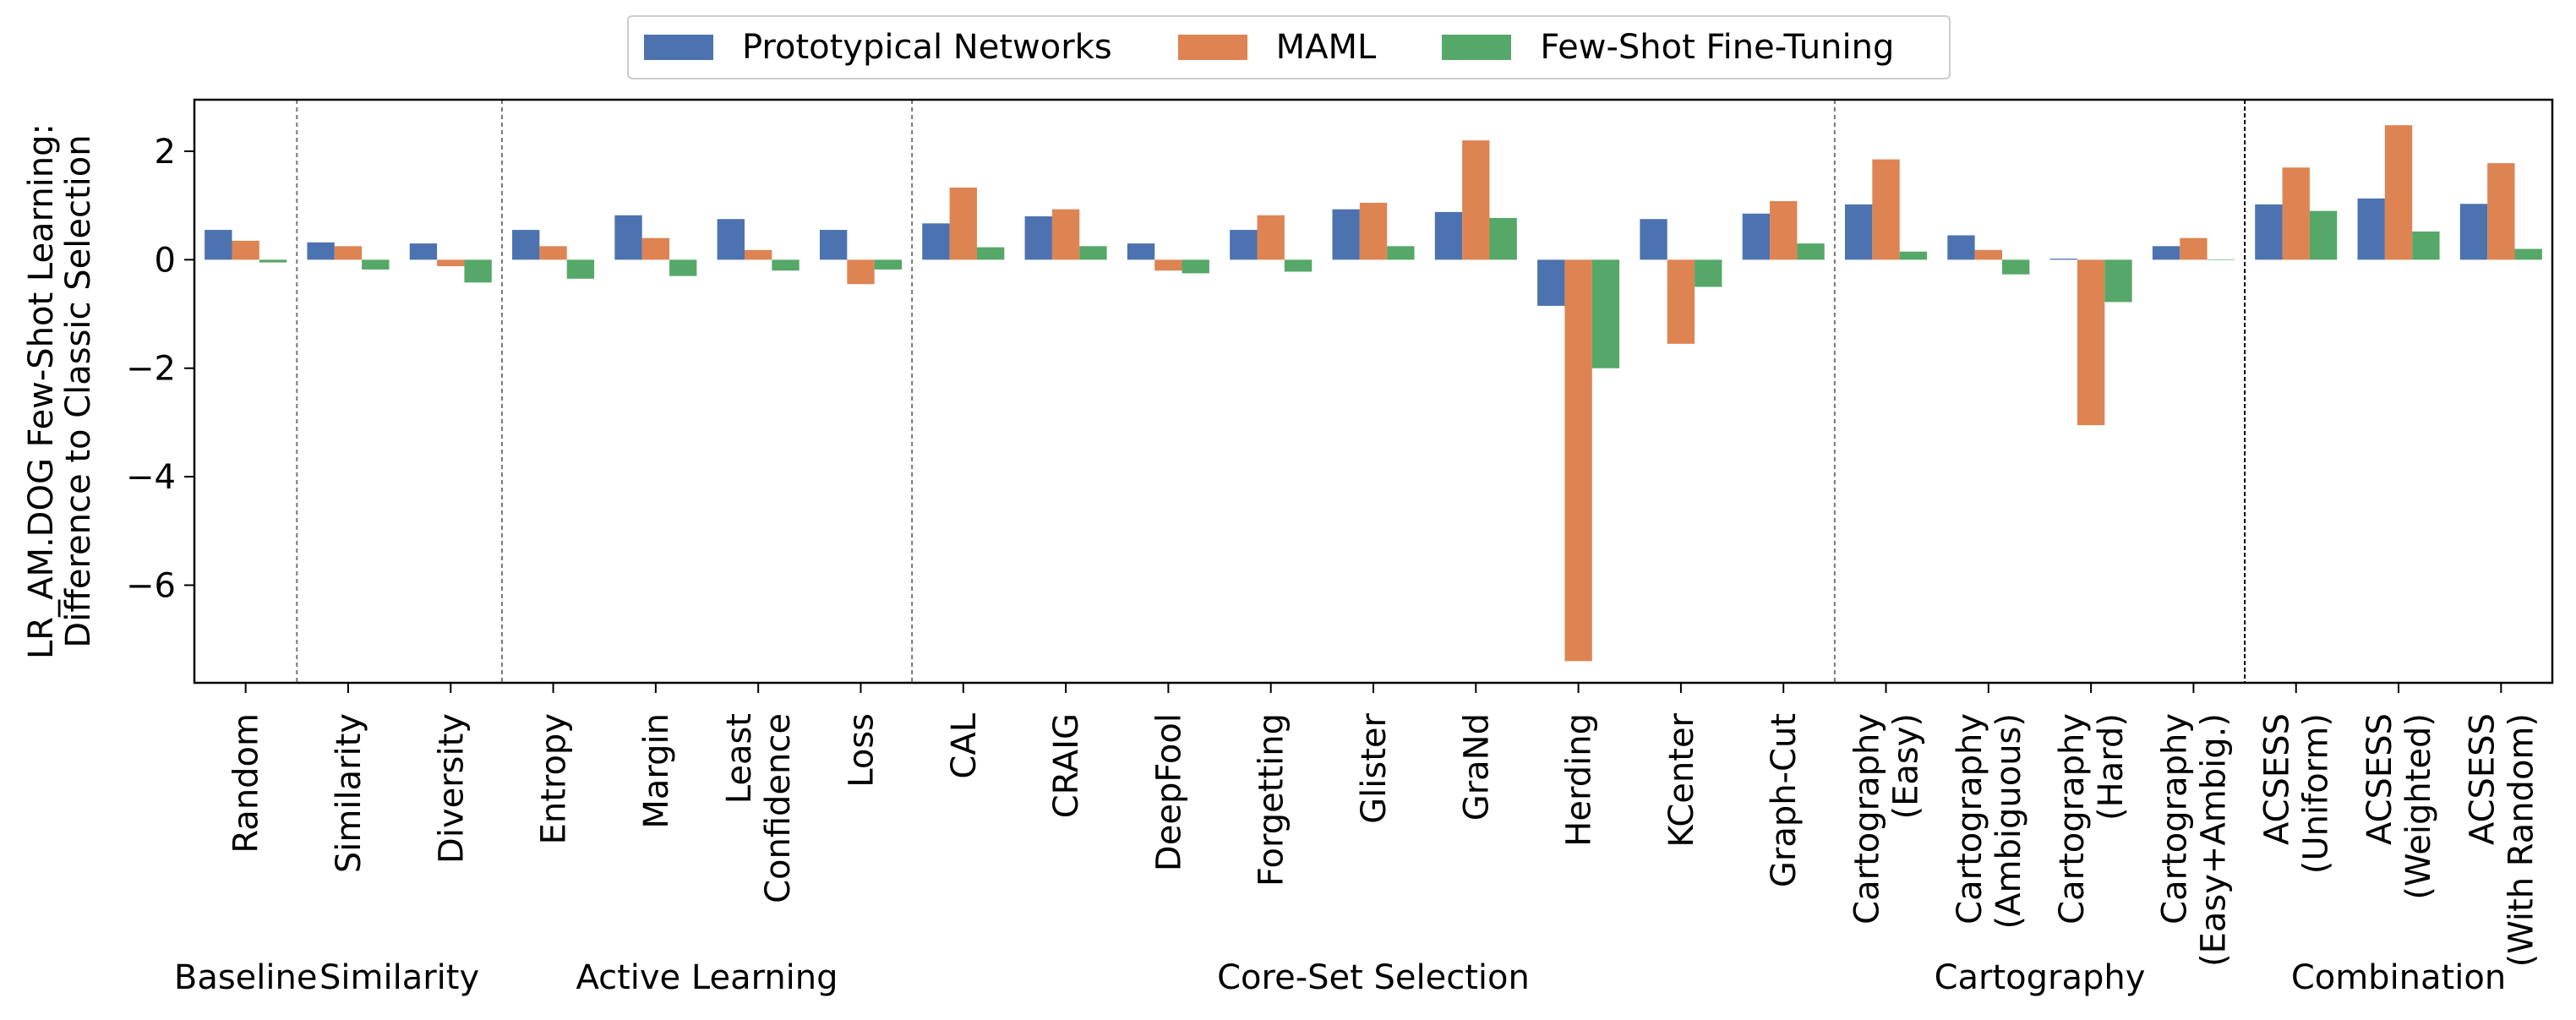  What do you see at coordinates (2418, 806) in the screenshot?
I see `x-tick-label: (Weighted)` at bounding box center [2418, 806].